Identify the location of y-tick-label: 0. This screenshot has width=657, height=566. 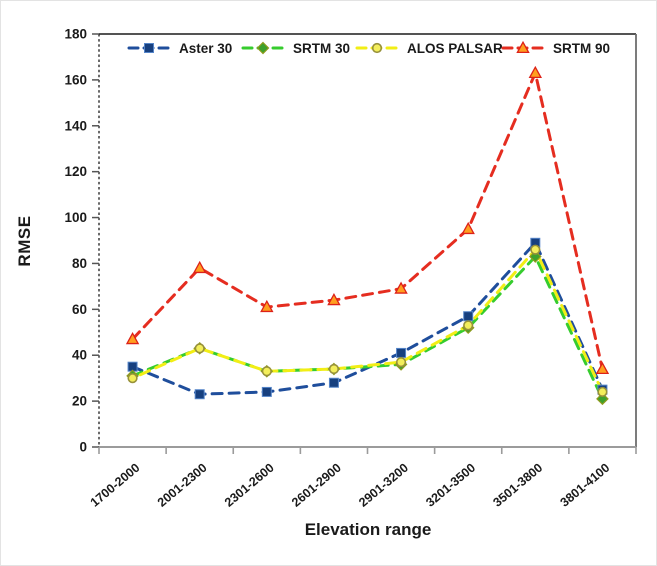
(83, 447).